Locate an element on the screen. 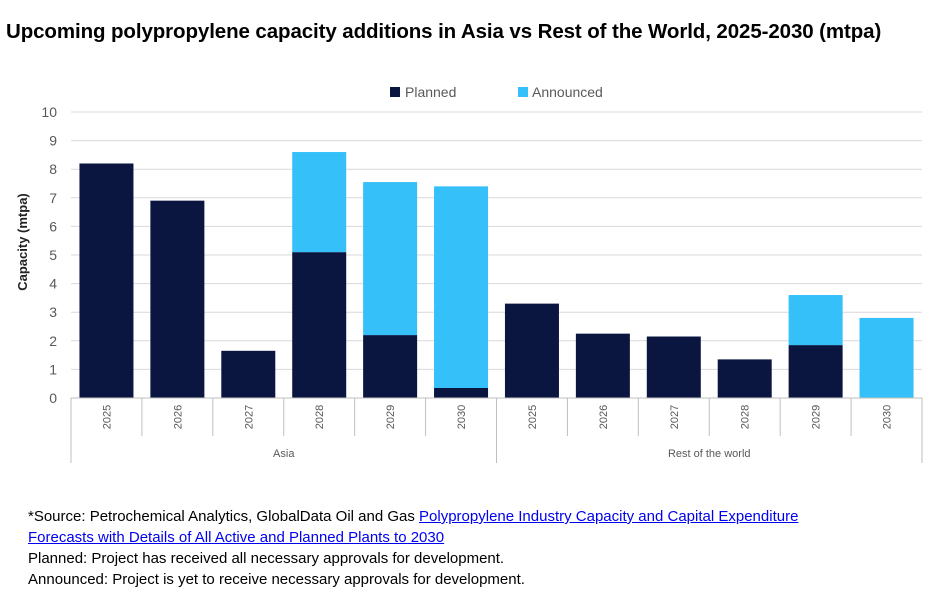  legend: Planned Announced is located at coordinates (496, 92).